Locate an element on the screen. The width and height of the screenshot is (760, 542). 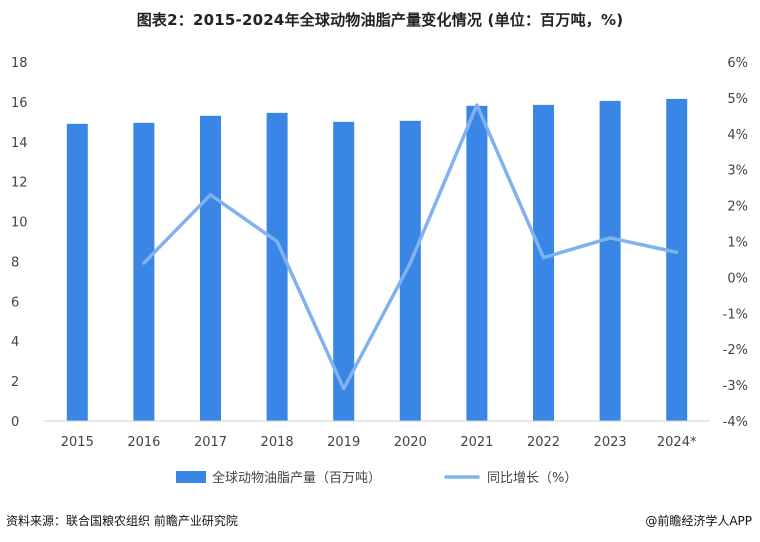
bar-2016 is located at coordinates (144, 271).